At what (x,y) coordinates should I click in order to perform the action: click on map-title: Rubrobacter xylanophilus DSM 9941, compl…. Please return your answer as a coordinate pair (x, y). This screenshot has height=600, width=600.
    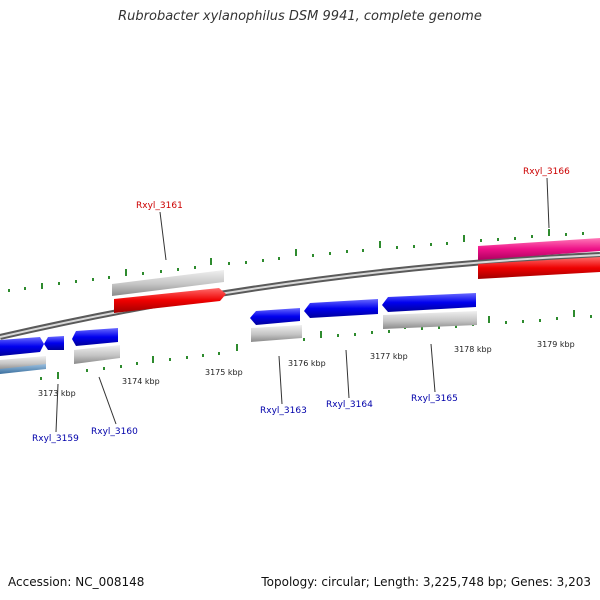
    Looking at the image, I should click on (300, 16).